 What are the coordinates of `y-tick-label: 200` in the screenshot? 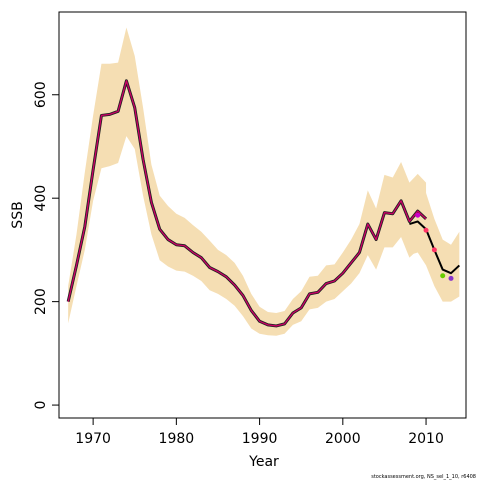 It's located at (41, 301).